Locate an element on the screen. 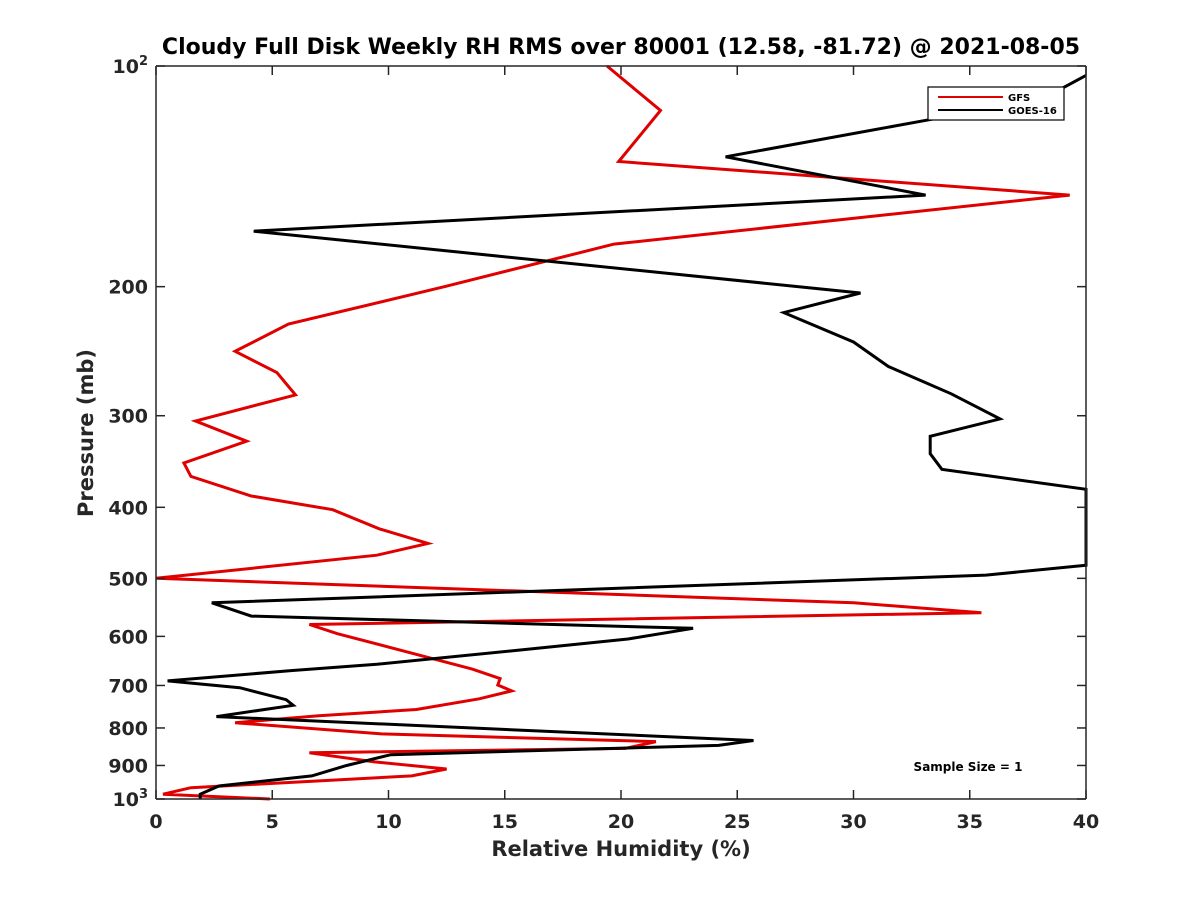  x-axis-label: Relative Humidity (%) is located at coordinates (620, 849).